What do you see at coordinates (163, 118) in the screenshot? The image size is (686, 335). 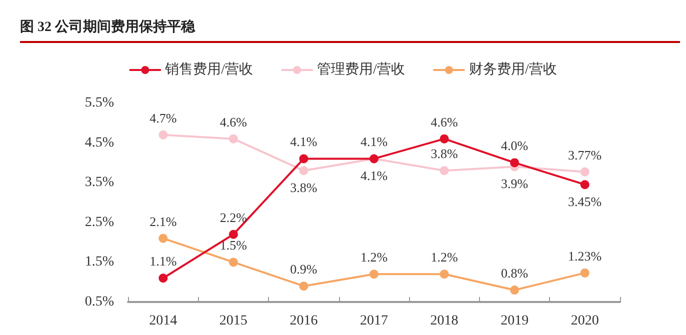 I see `data-label: 4.7%` at bounding box center [163, 118].